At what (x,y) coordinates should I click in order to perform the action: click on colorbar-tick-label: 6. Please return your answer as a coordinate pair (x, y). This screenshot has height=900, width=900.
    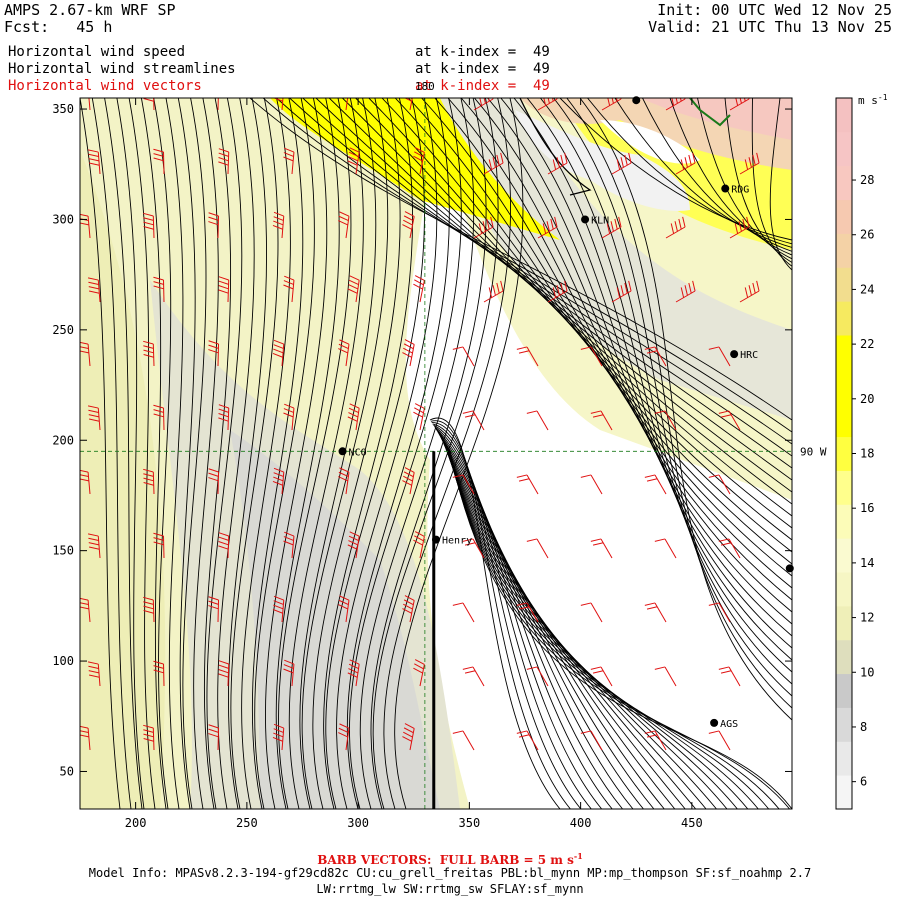
    Looking at the image, I should click on (863, 782).